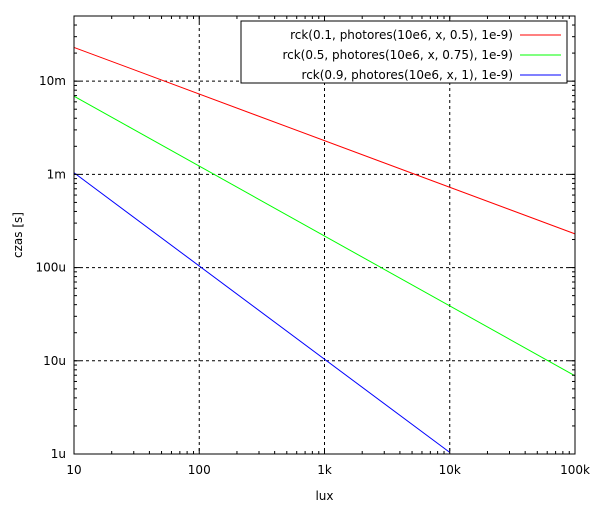 This screenshot has width=601, height=505. Describe the element at coordinates (56, 174) in the screenshot. I see `y-tick-label: 1m` at that location.